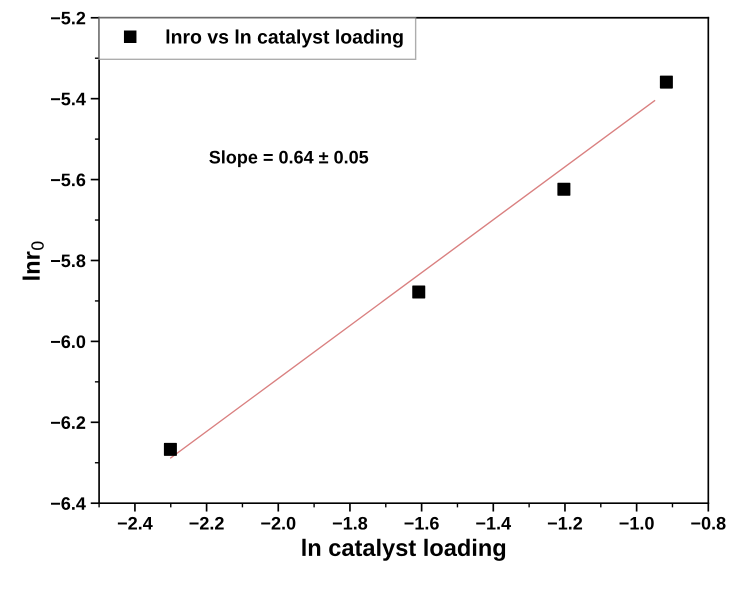  I want to click on y-tick-label: −5.8, so click(68, 261).